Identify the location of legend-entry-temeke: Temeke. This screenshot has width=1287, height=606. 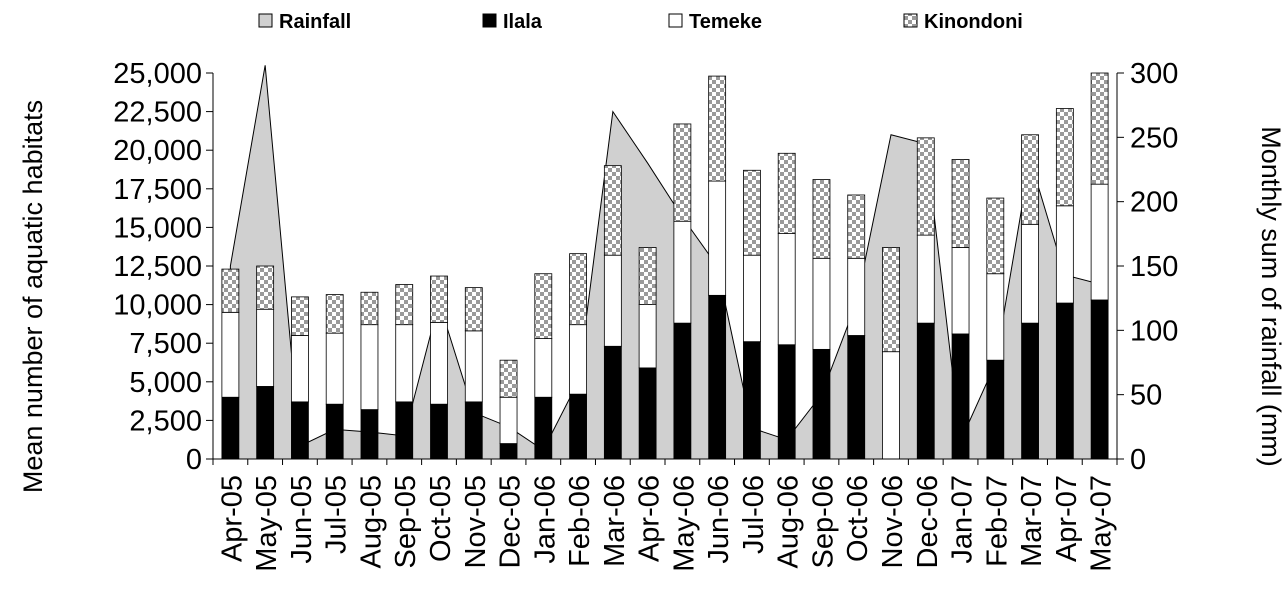
(715, 22).